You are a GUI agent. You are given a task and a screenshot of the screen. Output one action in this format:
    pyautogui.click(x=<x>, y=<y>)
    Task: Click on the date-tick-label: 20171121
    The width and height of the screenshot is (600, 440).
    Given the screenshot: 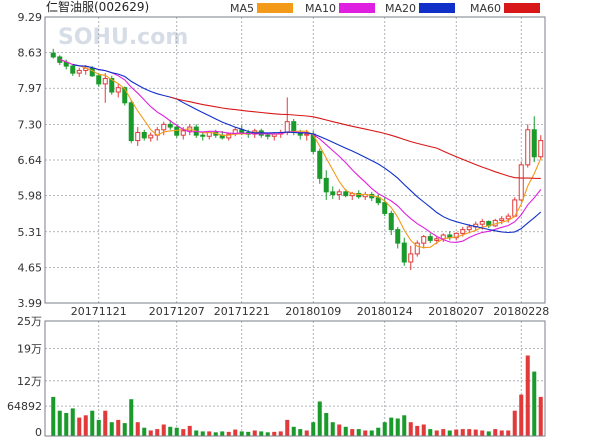 What is the action you would take?
    pyautogui.click(x=99, y=311)
    